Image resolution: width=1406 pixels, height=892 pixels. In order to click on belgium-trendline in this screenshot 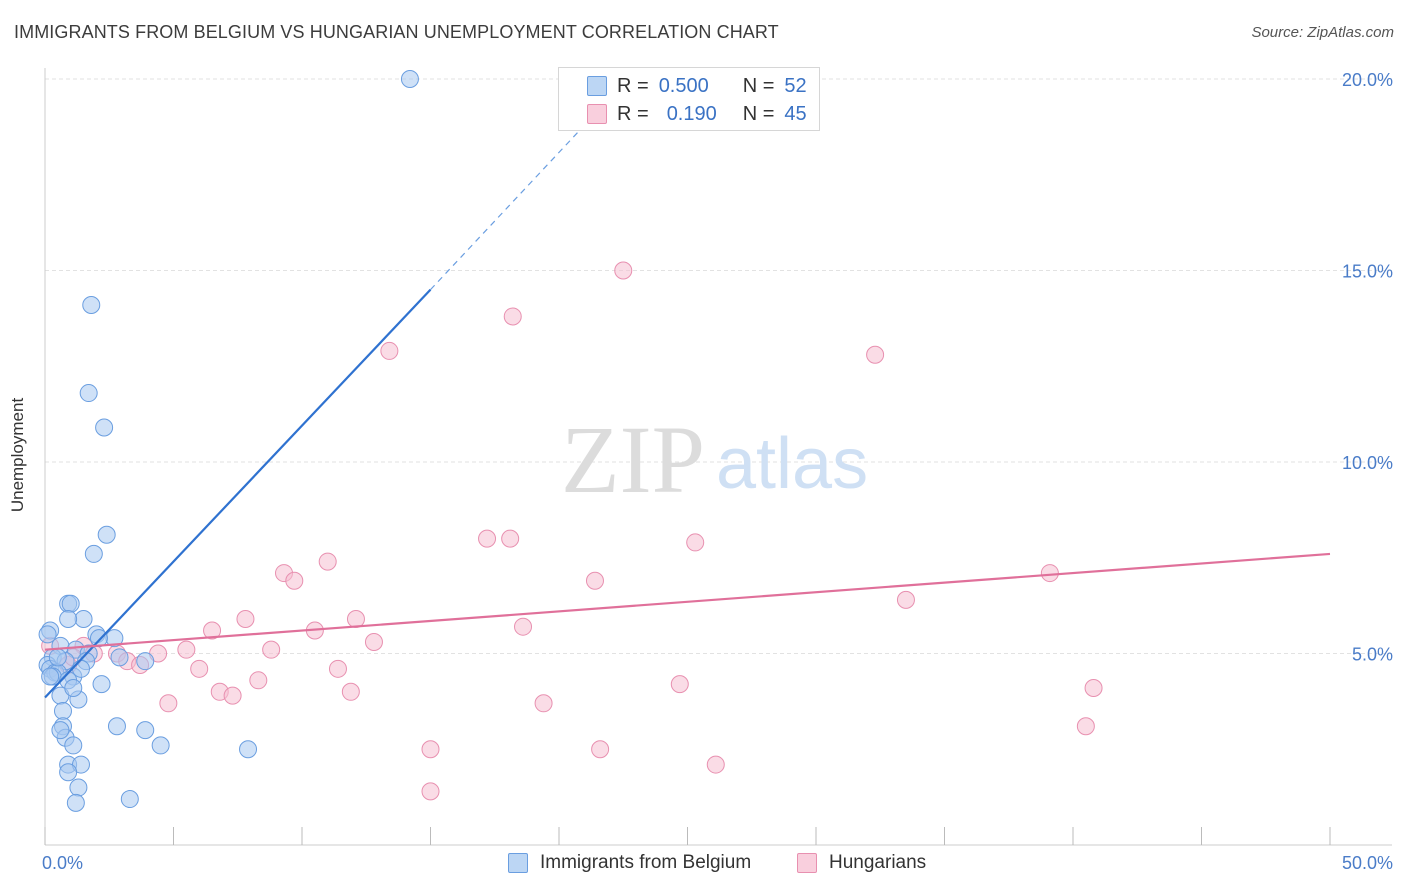, I will do `click(238, 493)`.